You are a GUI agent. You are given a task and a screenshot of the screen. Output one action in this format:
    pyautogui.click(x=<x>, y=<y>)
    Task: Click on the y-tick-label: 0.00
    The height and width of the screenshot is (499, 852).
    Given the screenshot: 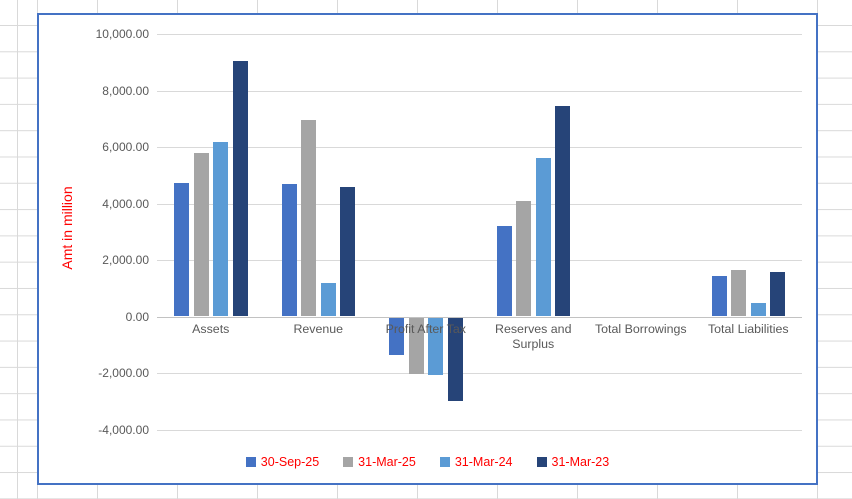 What is the action you would take?
    pyautogui.click(x=137, y=316)
    